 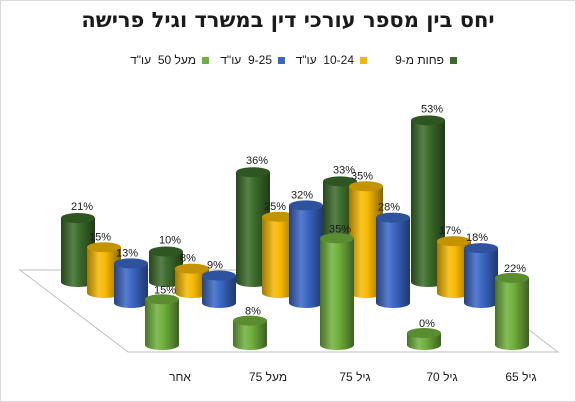 What do you see at coordinates (163, 60) in the screenshot?
I see `legend-label: מעל 50 עו"ד` at bounding box center [163, 60].